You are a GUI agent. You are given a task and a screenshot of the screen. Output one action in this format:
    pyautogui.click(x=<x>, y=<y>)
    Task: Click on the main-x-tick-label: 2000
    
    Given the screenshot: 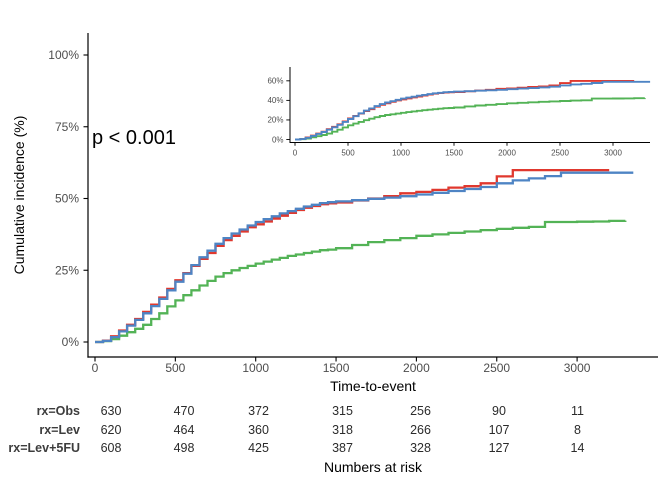 What is the action you would take?
    pyautogui.click(x=416, y=368)
    